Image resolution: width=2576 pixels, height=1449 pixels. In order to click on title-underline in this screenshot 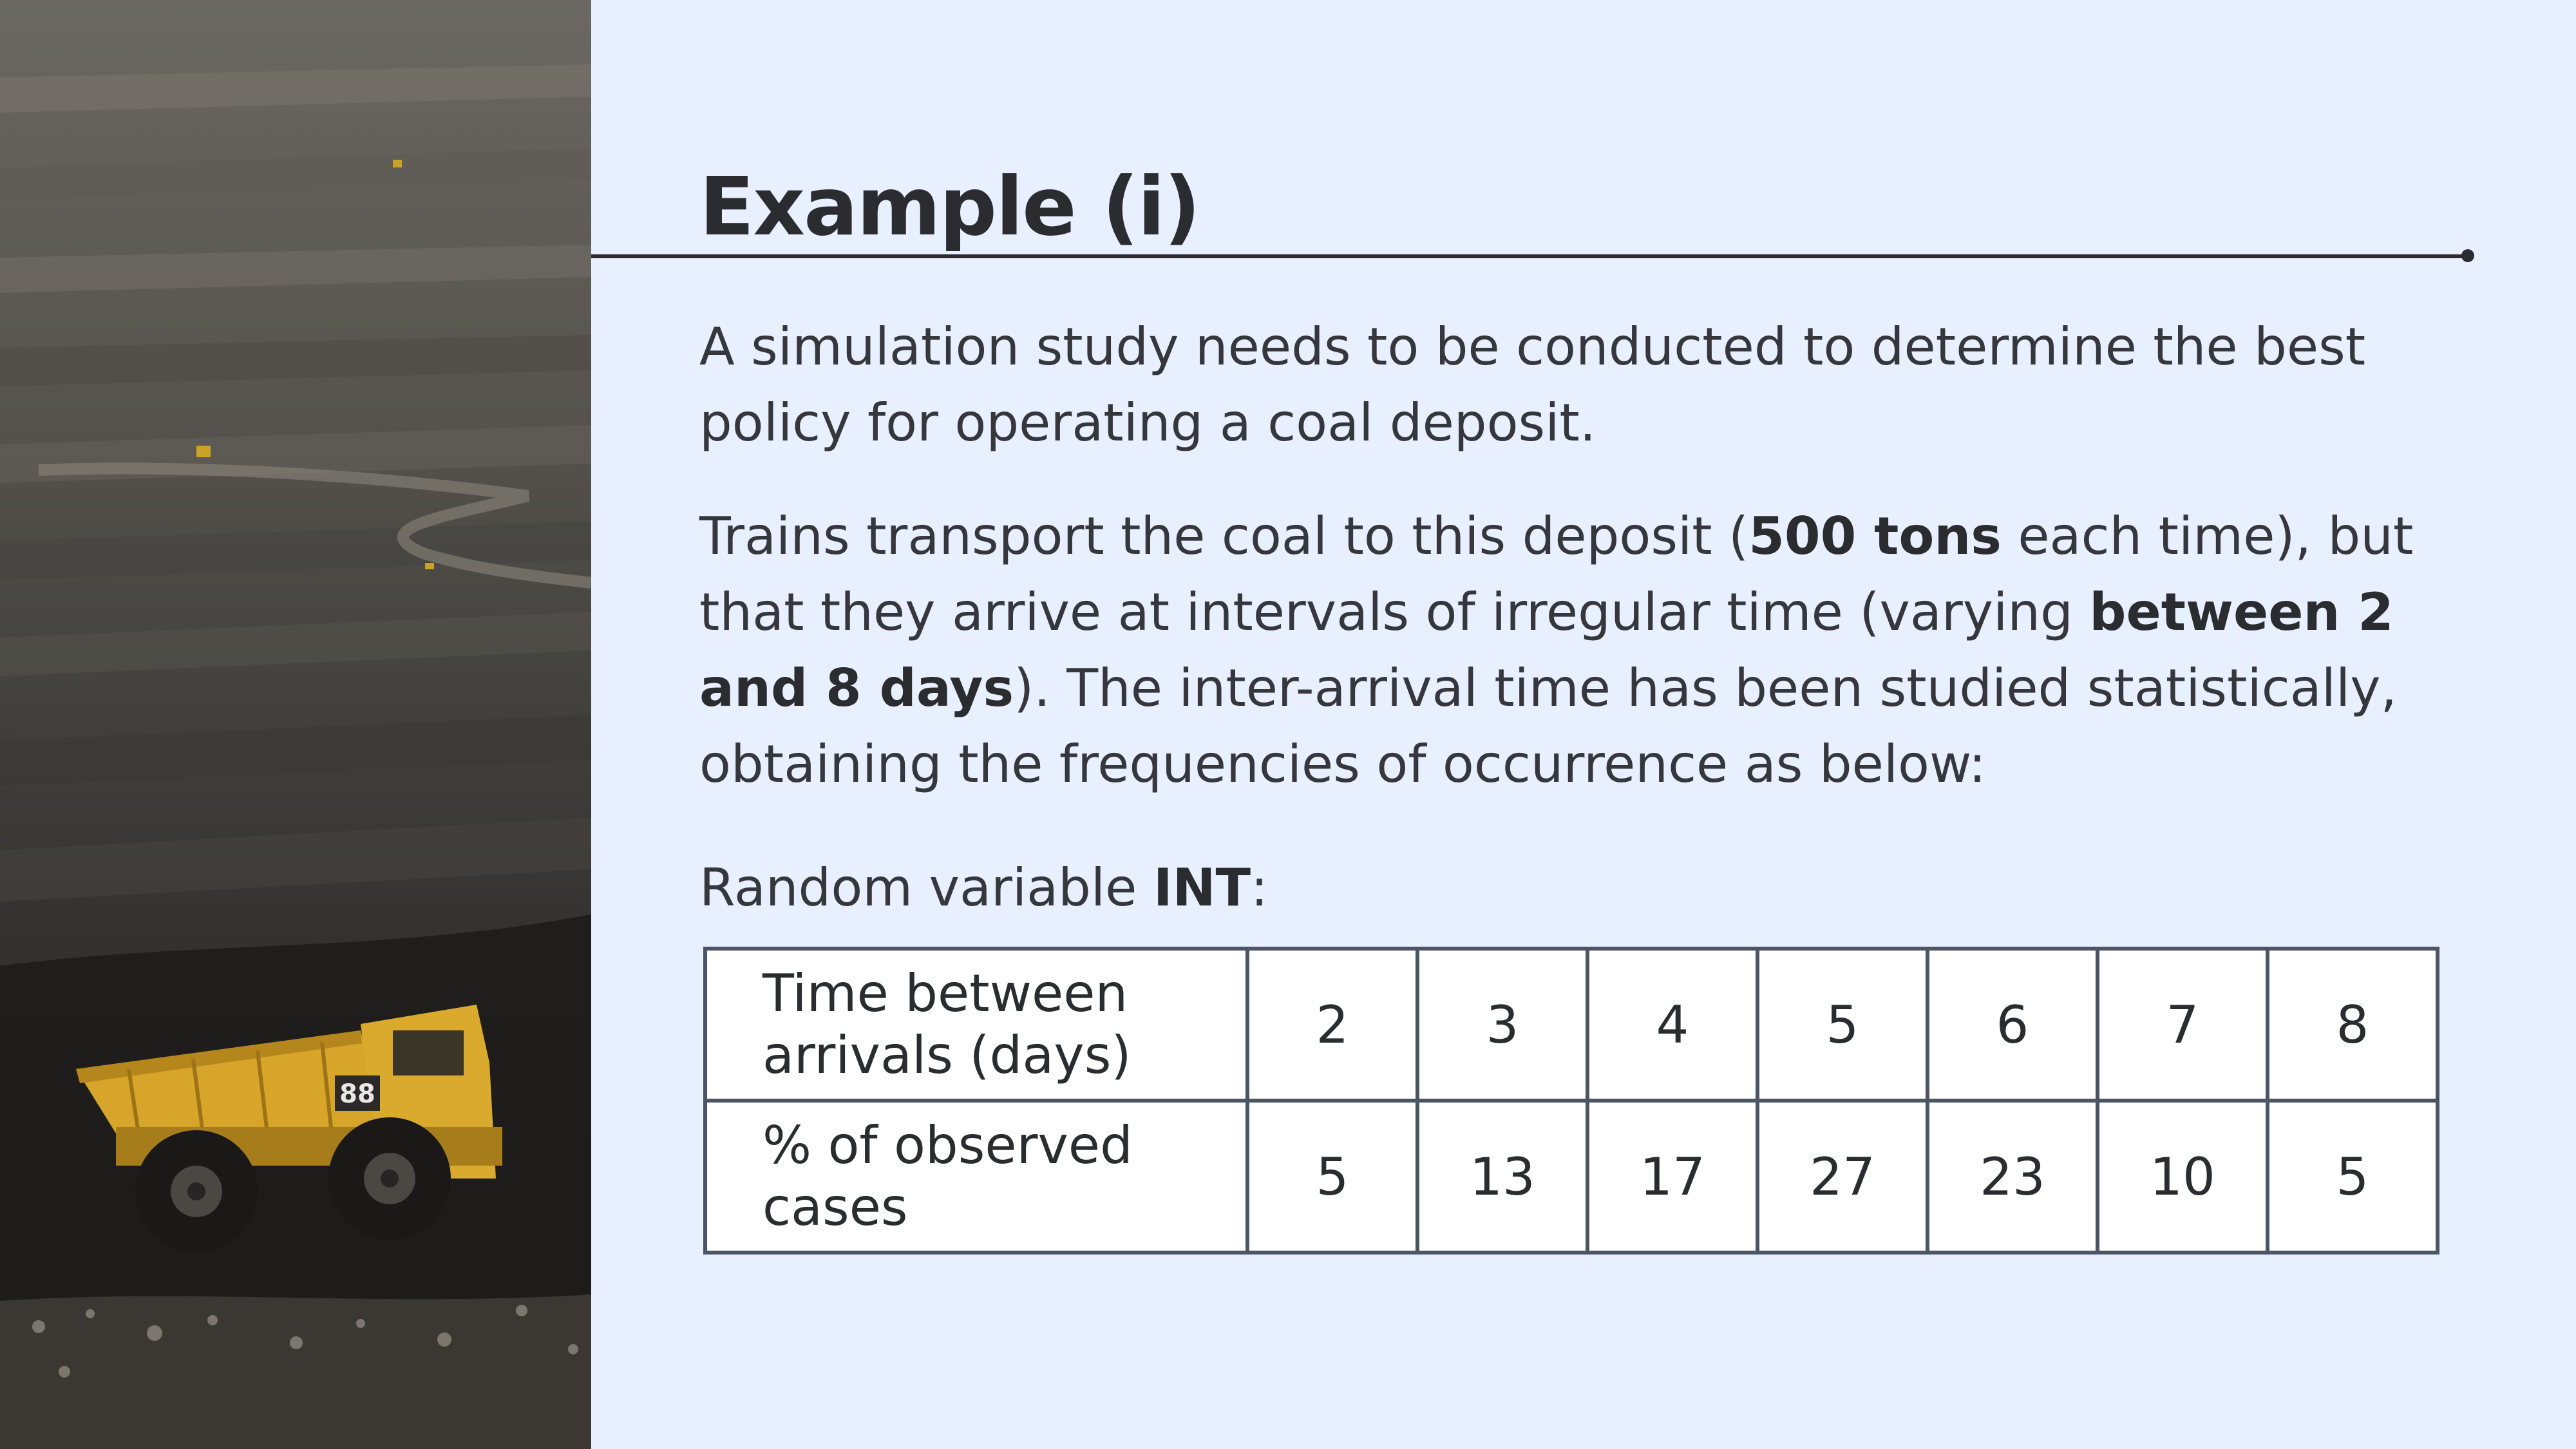, I will do `click(1531, 256)`.